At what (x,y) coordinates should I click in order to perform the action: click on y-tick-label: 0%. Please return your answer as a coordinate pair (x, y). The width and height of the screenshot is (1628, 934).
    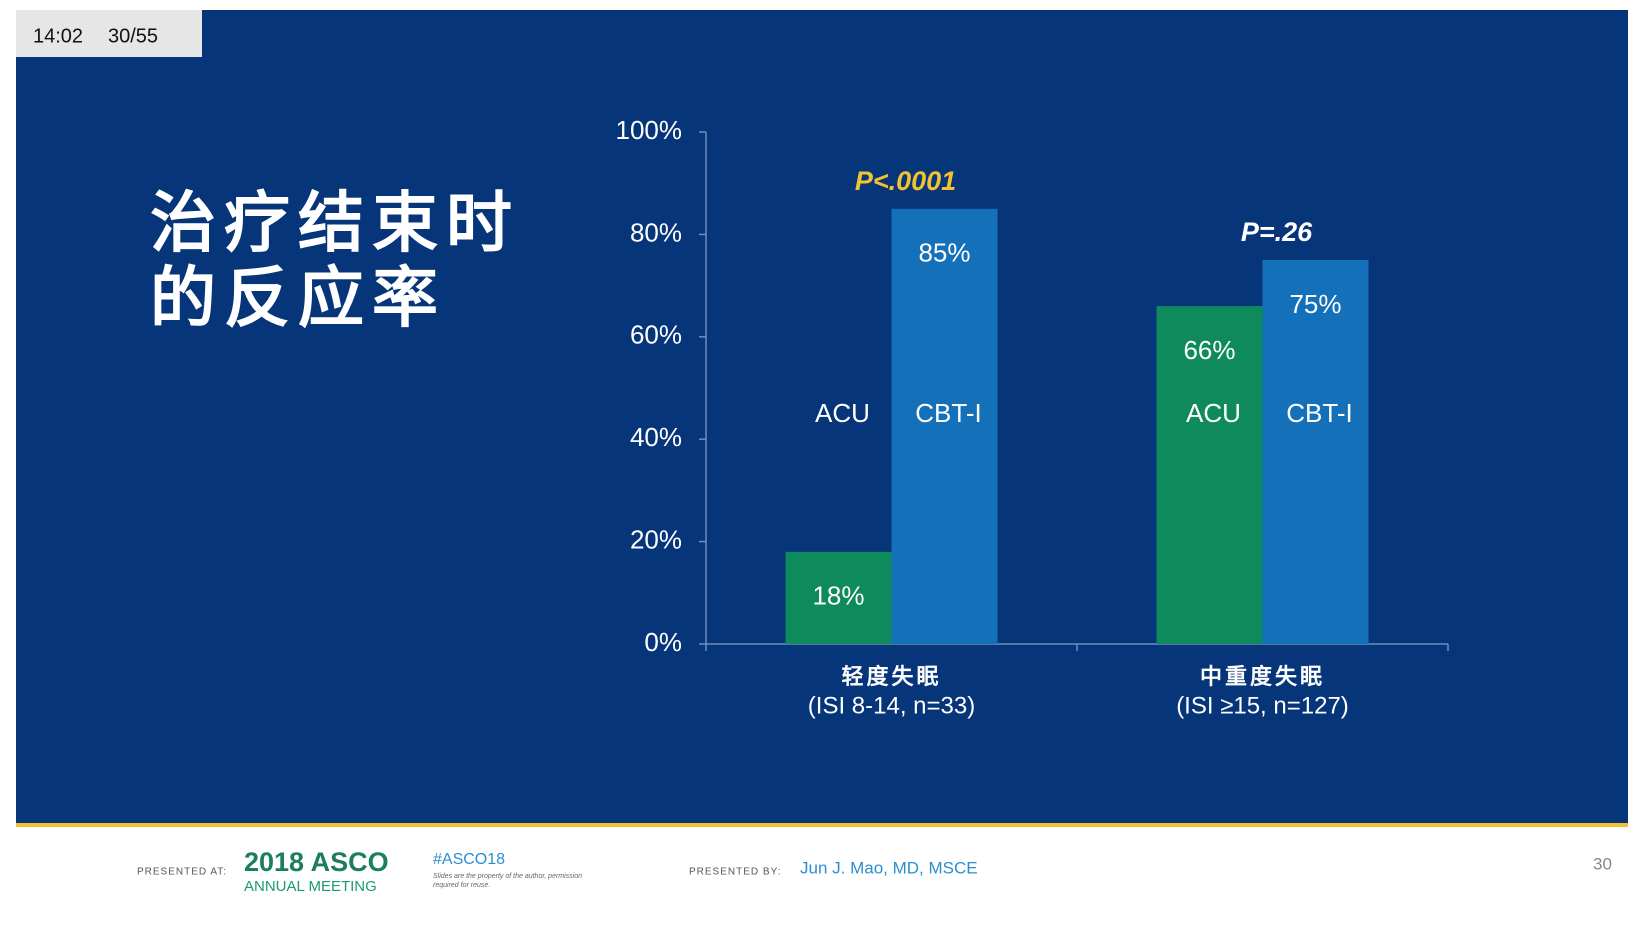
    Looking at the image, I should click on (663, 642).